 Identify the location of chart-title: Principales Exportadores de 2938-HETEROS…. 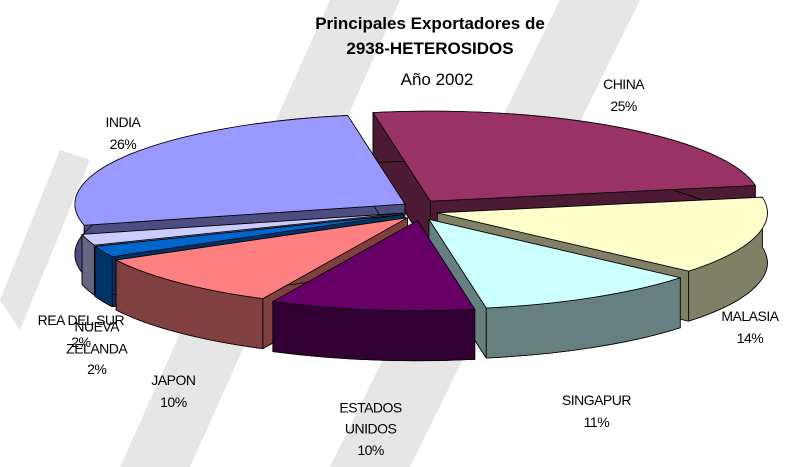
(430, 36).